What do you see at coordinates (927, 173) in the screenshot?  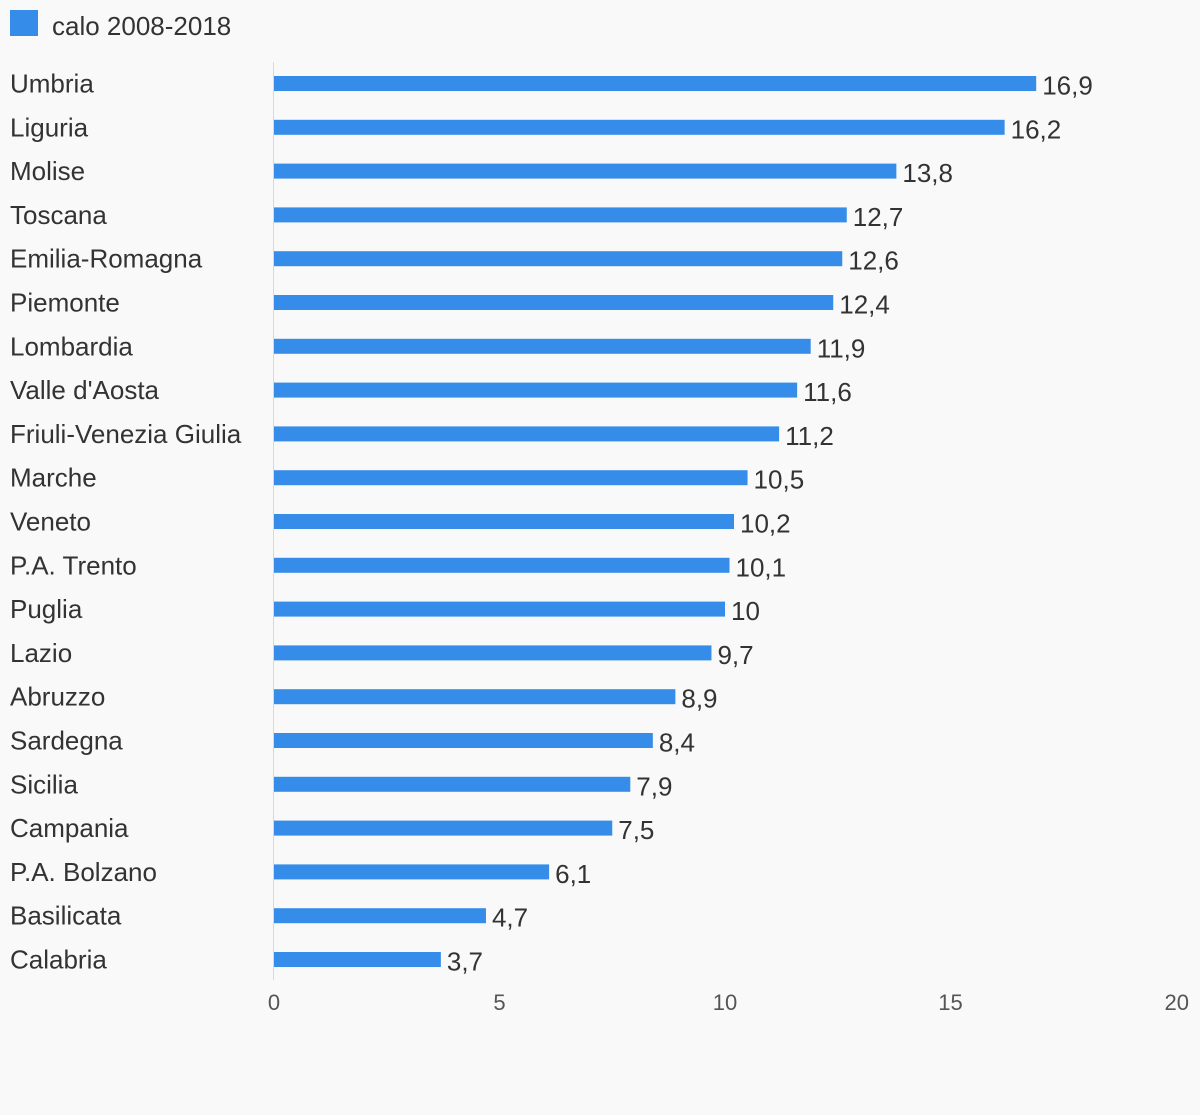 I see `data-label: 13,8` at bounding box center [927, 173].